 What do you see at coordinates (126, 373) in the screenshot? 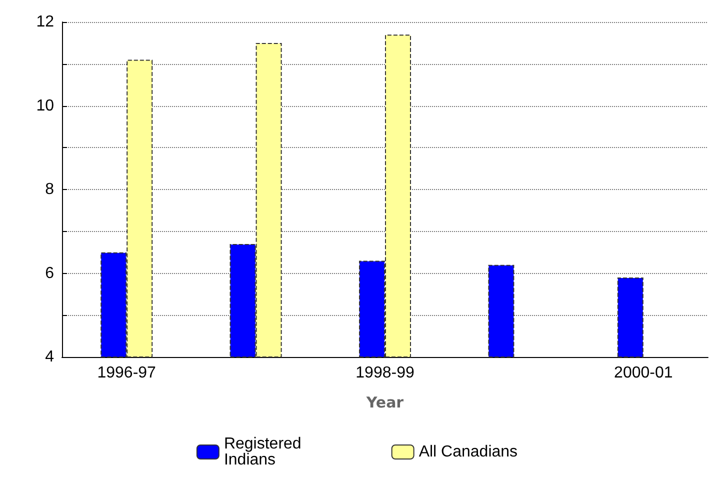
I see `x-tick-label: 1996-97` at bounding box center [126, 373].